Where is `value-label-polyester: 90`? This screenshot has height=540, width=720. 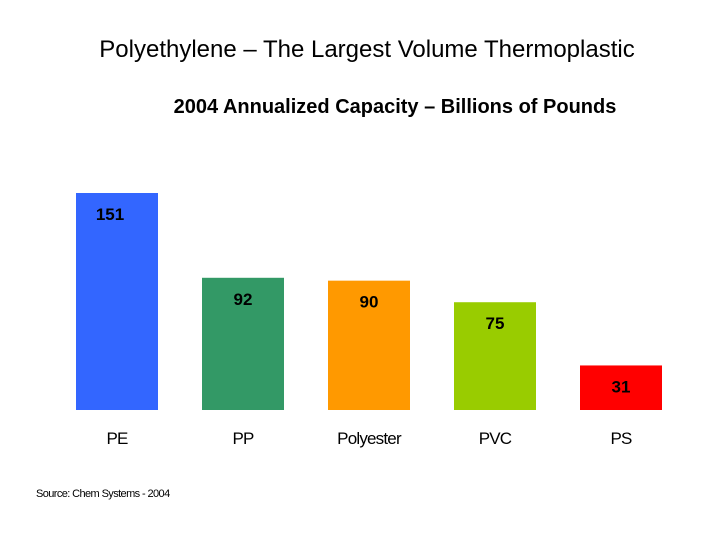
value-label-polyester: 90 is located at coordinates (369, 302).